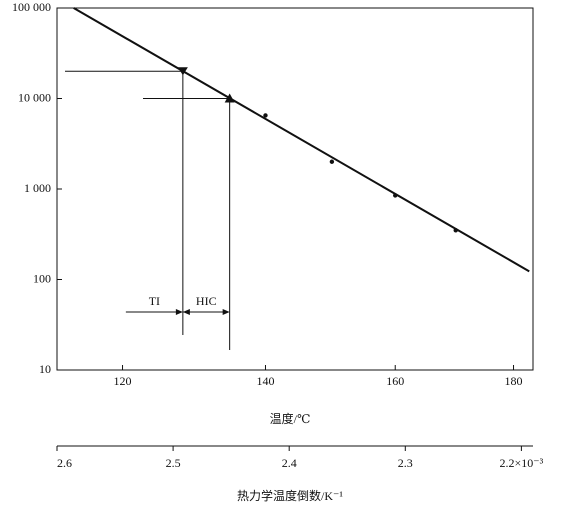  Describe the element at coordinates (405, 463) in the screenshot. I see `x2-tick-label: 2.3` at that location.